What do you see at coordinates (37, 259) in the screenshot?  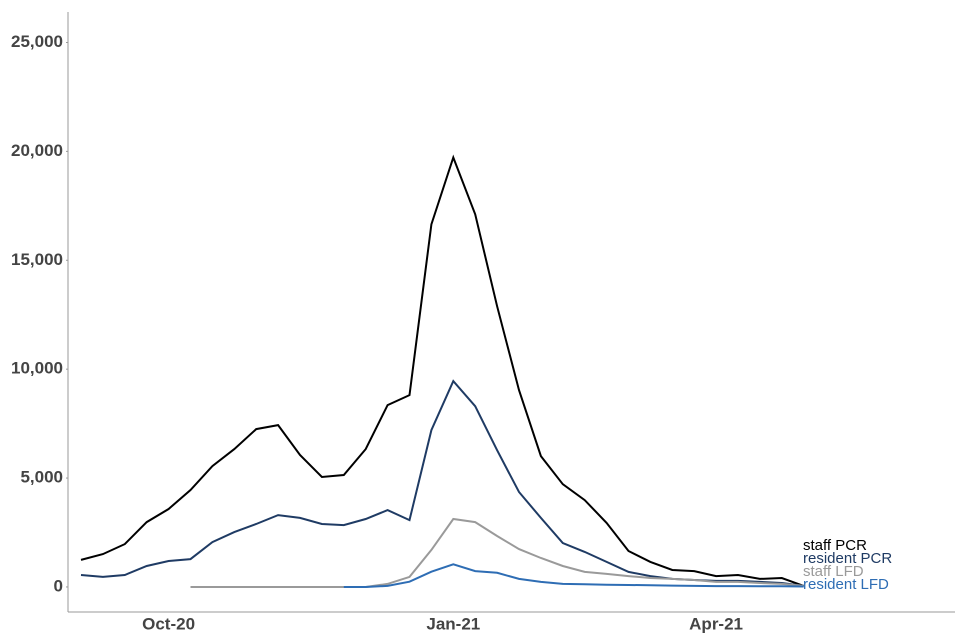 I see `y-tick-label: 15,000` at bounding box center [37, 259].